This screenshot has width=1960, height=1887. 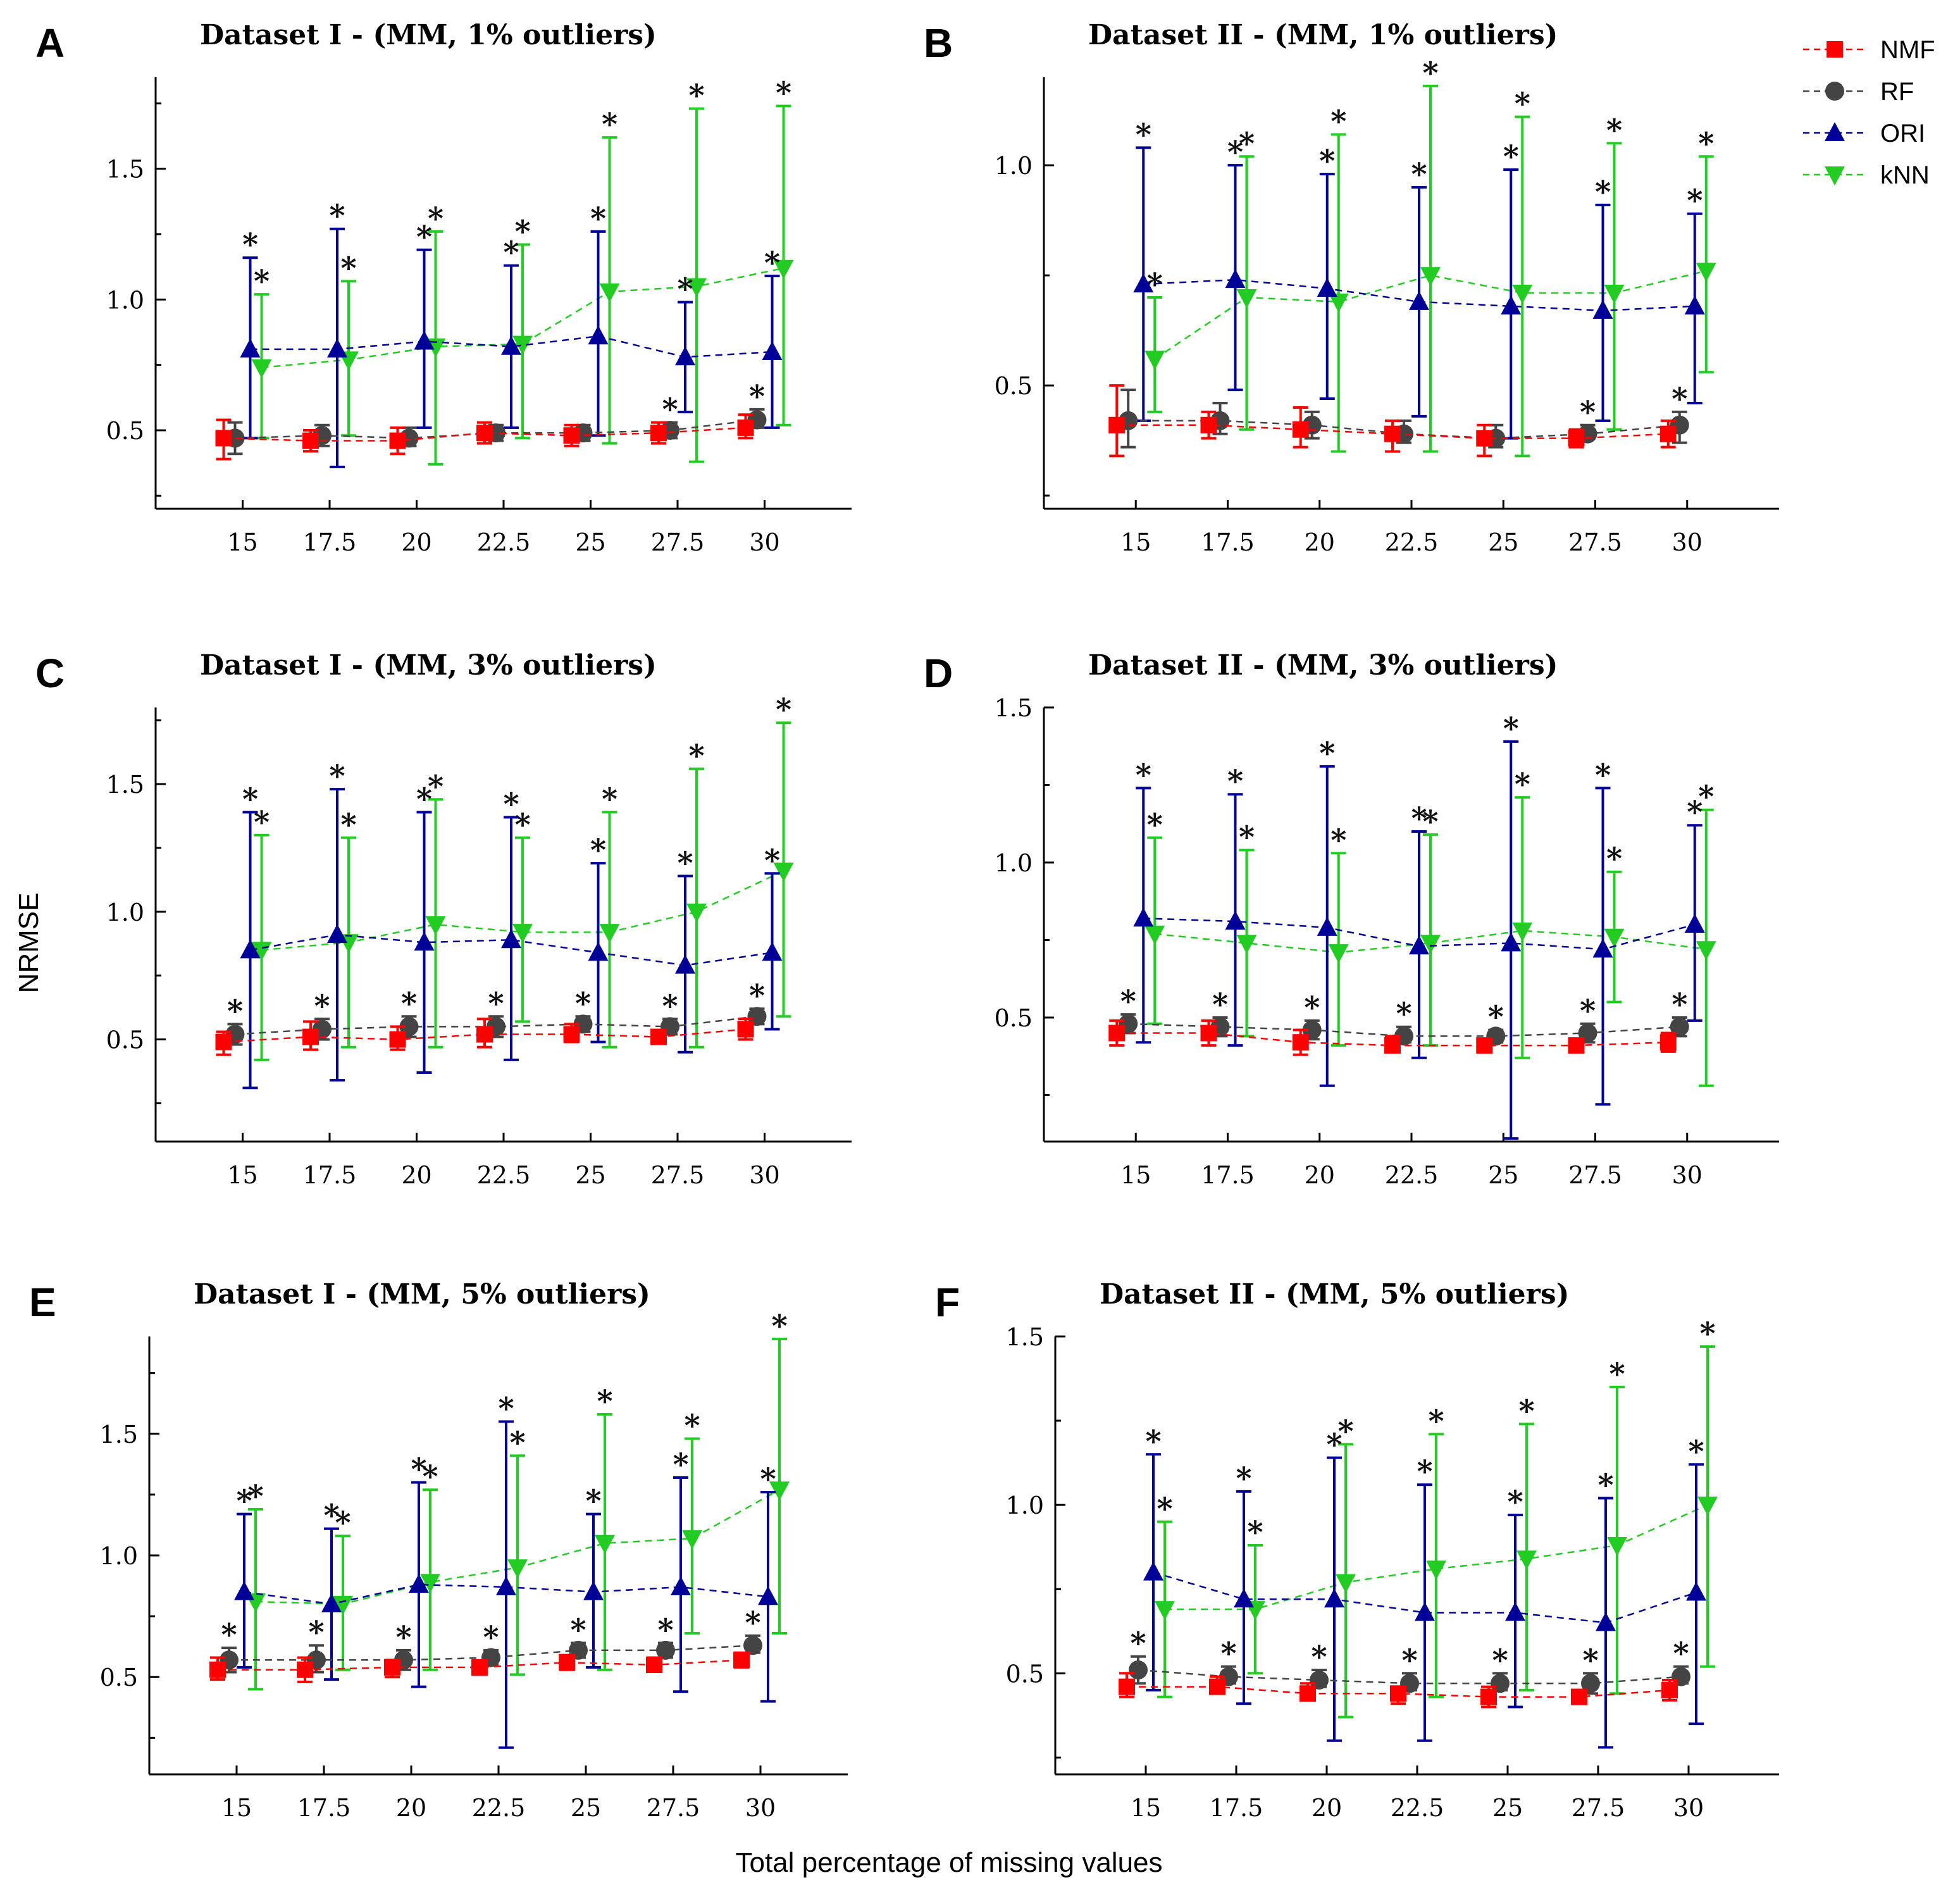 What do you see at coordinates (938, 43) in the screenshot?
I see `panel-letter: B` at bounding box center [938, 43].